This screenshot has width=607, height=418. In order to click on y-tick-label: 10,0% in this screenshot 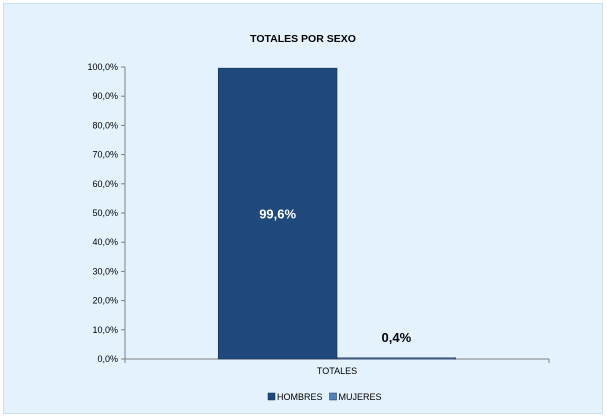, I will do `click(105, 330)`.